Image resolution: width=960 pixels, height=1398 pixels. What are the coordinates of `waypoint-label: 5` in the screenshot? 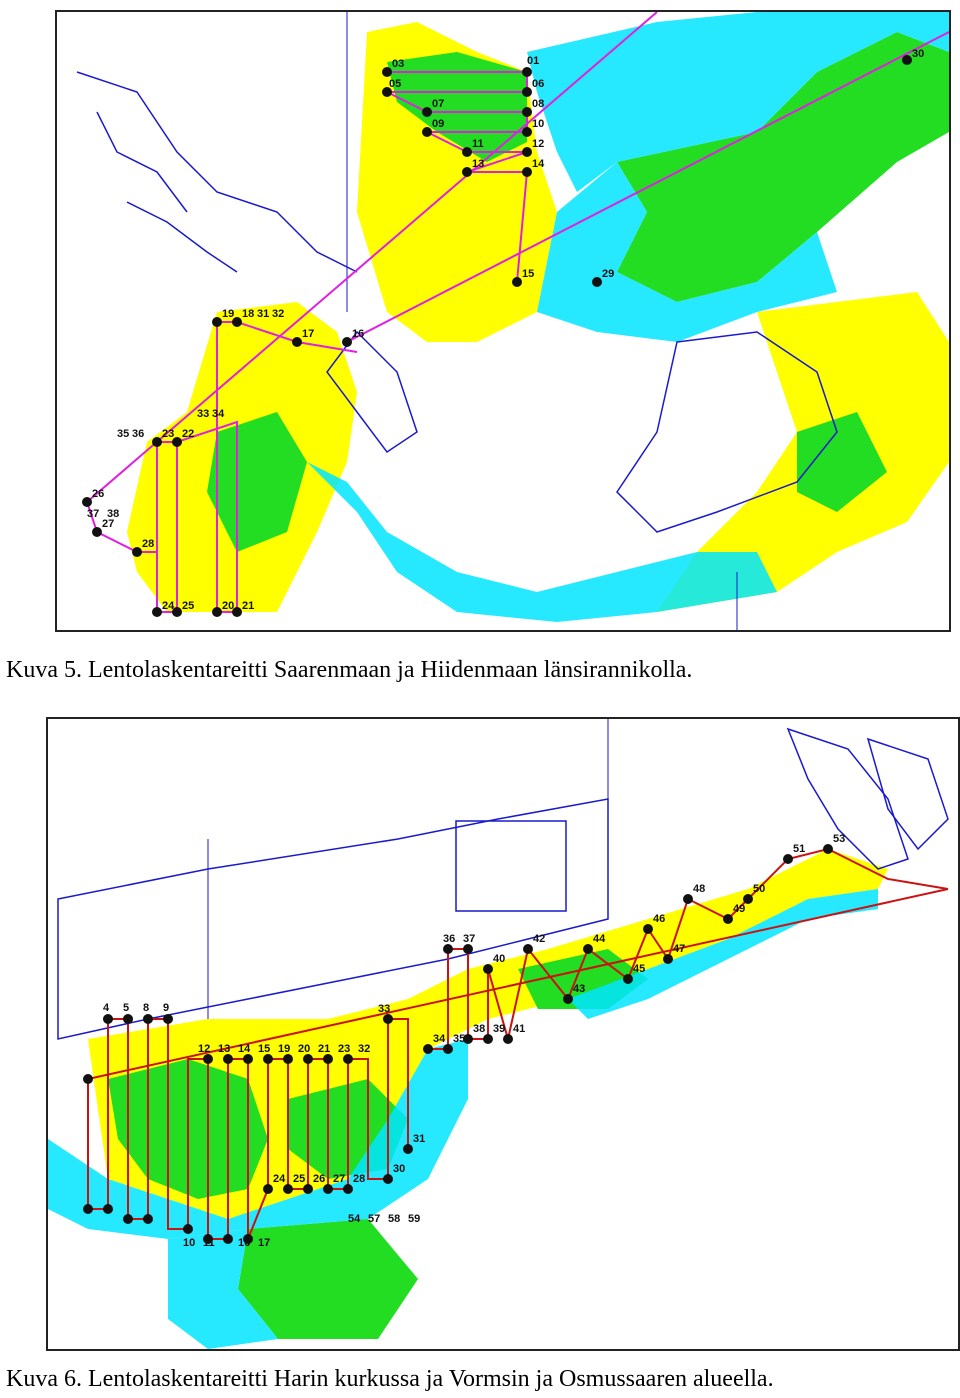 It's located at (126, 1008).